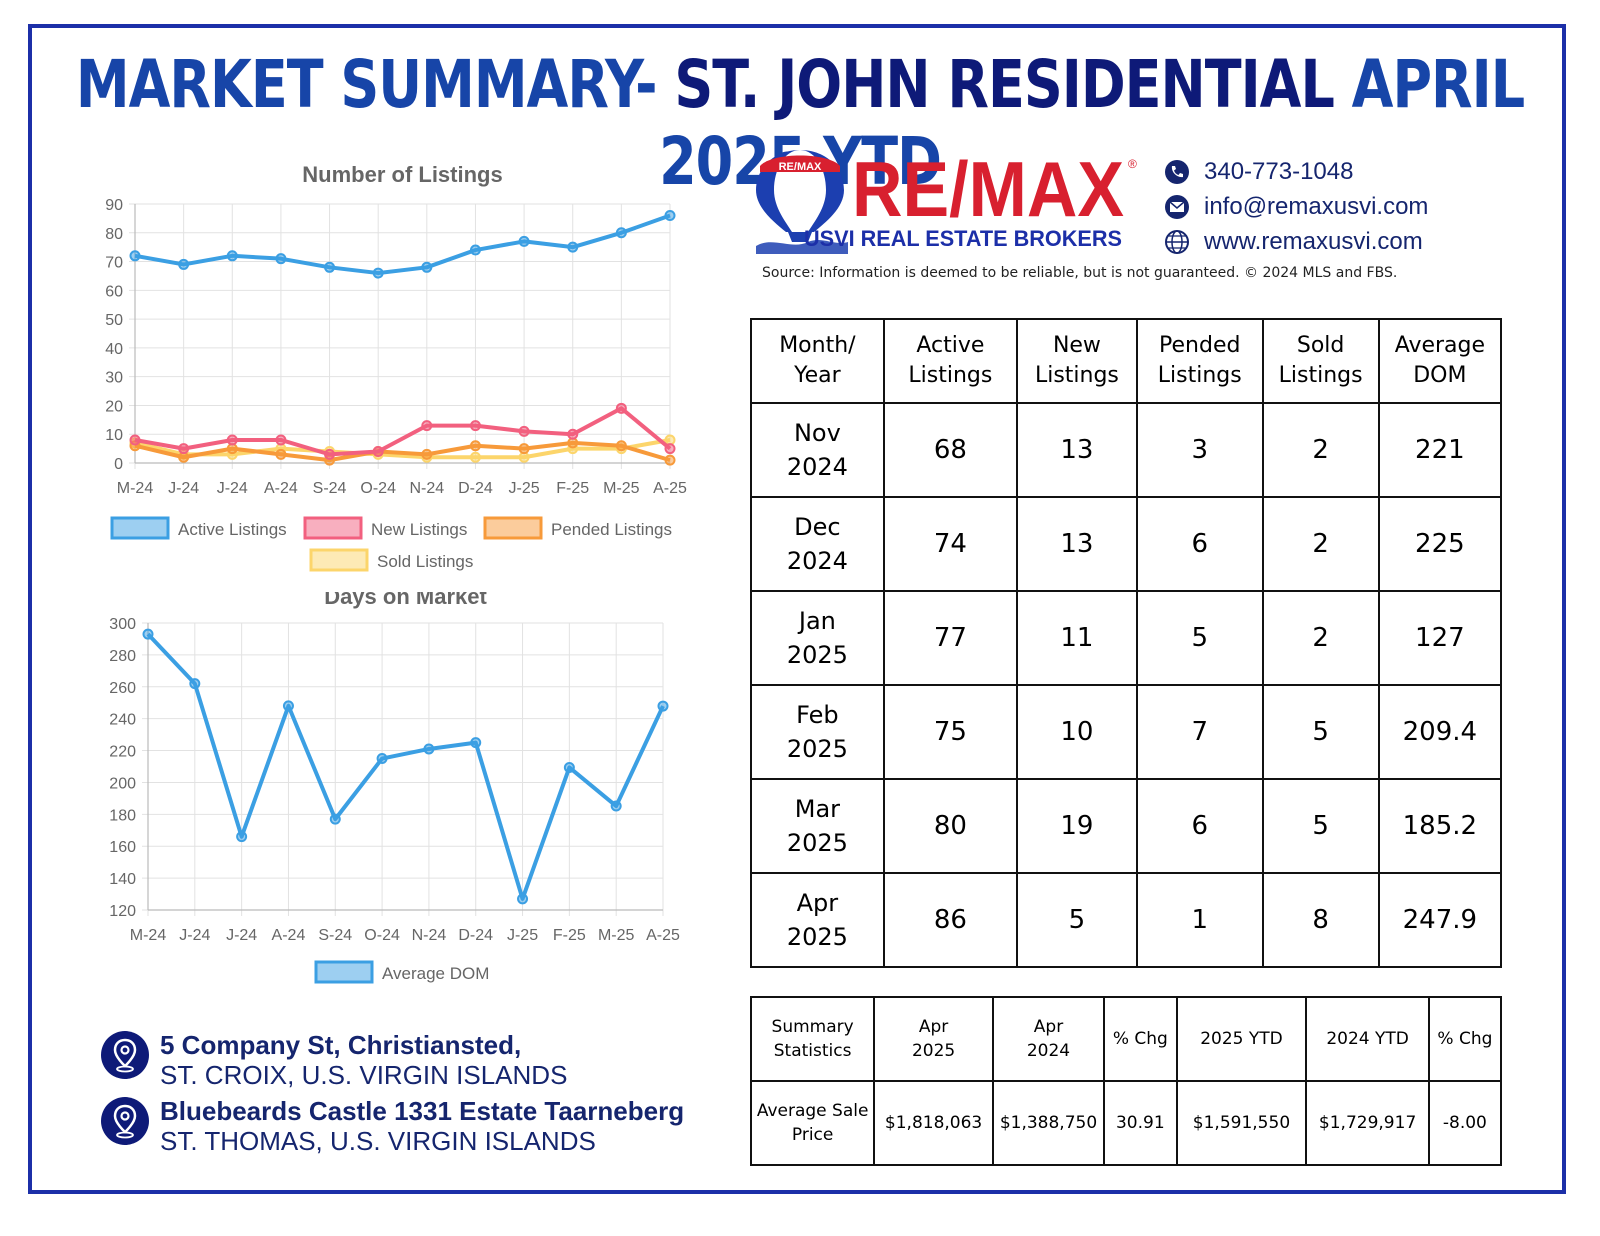  Describe the element at coordinates (817, 732) in the screenshot. I see `cell-month: Feb 2025` at that location.